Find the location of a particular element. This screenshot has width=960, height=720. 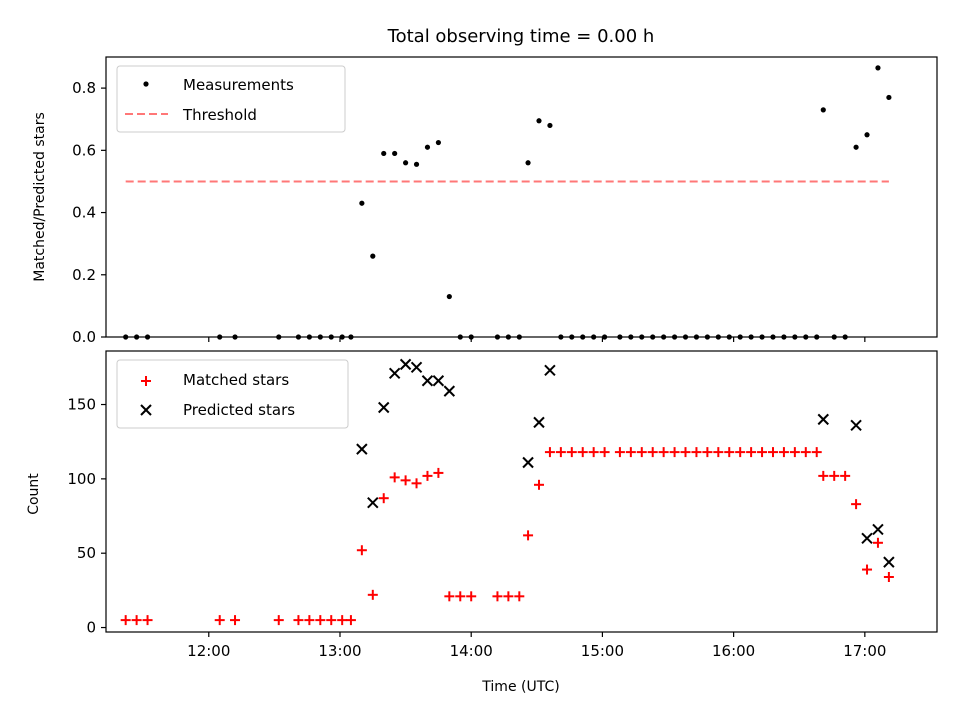

legend-matched-marker is located at coordinates (146, 381).